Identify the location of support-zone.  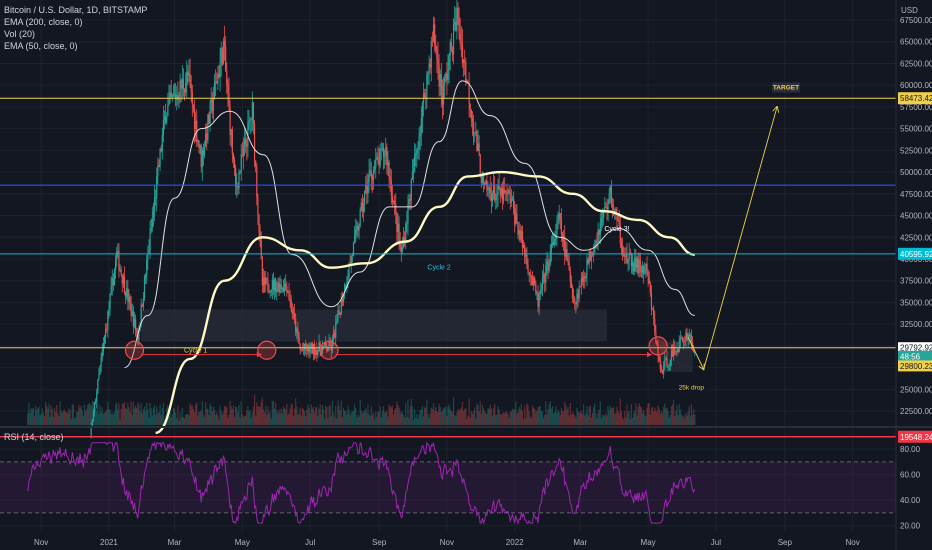
(374, 325).